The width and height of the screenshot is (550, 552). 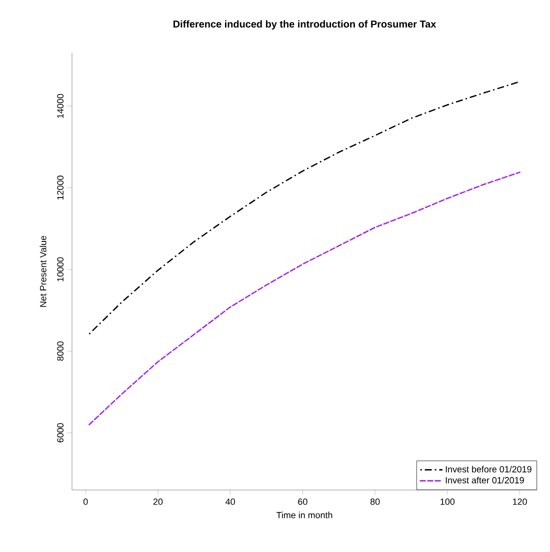 What do you see at coordinates (303, 501) in the screenshot?
I see `x-tick-label: 60` at bounding box center [303, 501].